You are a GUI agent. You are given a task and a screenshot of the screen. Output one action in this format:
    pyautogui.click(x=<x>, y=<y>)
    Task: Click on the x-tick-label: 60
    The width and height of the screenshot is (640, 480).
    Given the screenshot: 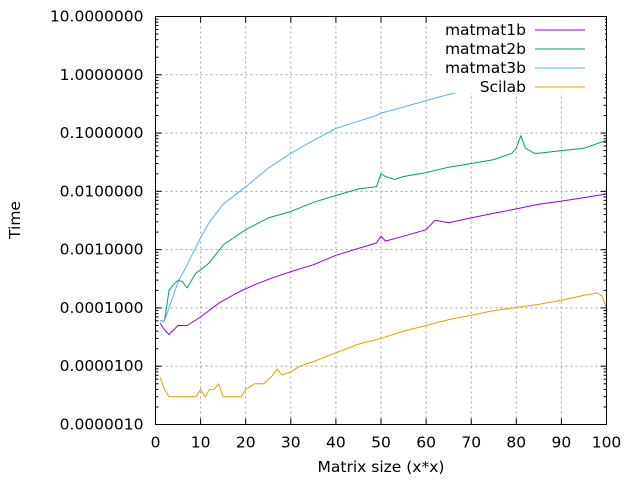 What is the action you would take?
    pyautogui.click(x=426, y=443)
    